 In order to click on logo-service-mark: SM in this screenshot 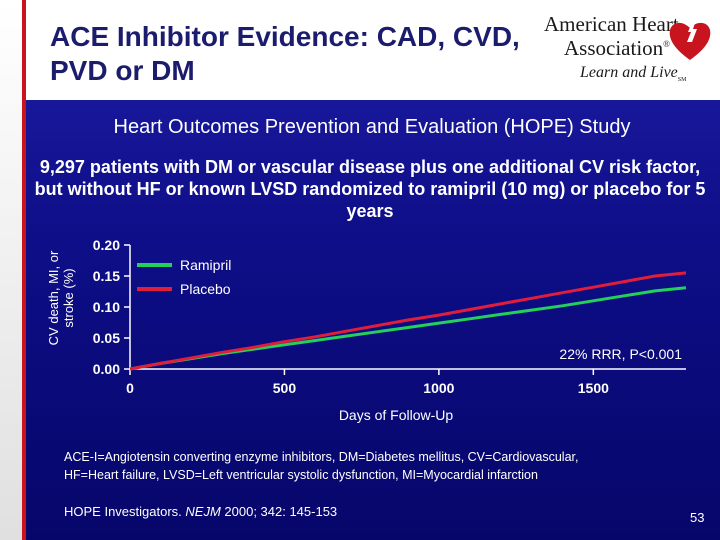, I will do `click(682, 80)`.